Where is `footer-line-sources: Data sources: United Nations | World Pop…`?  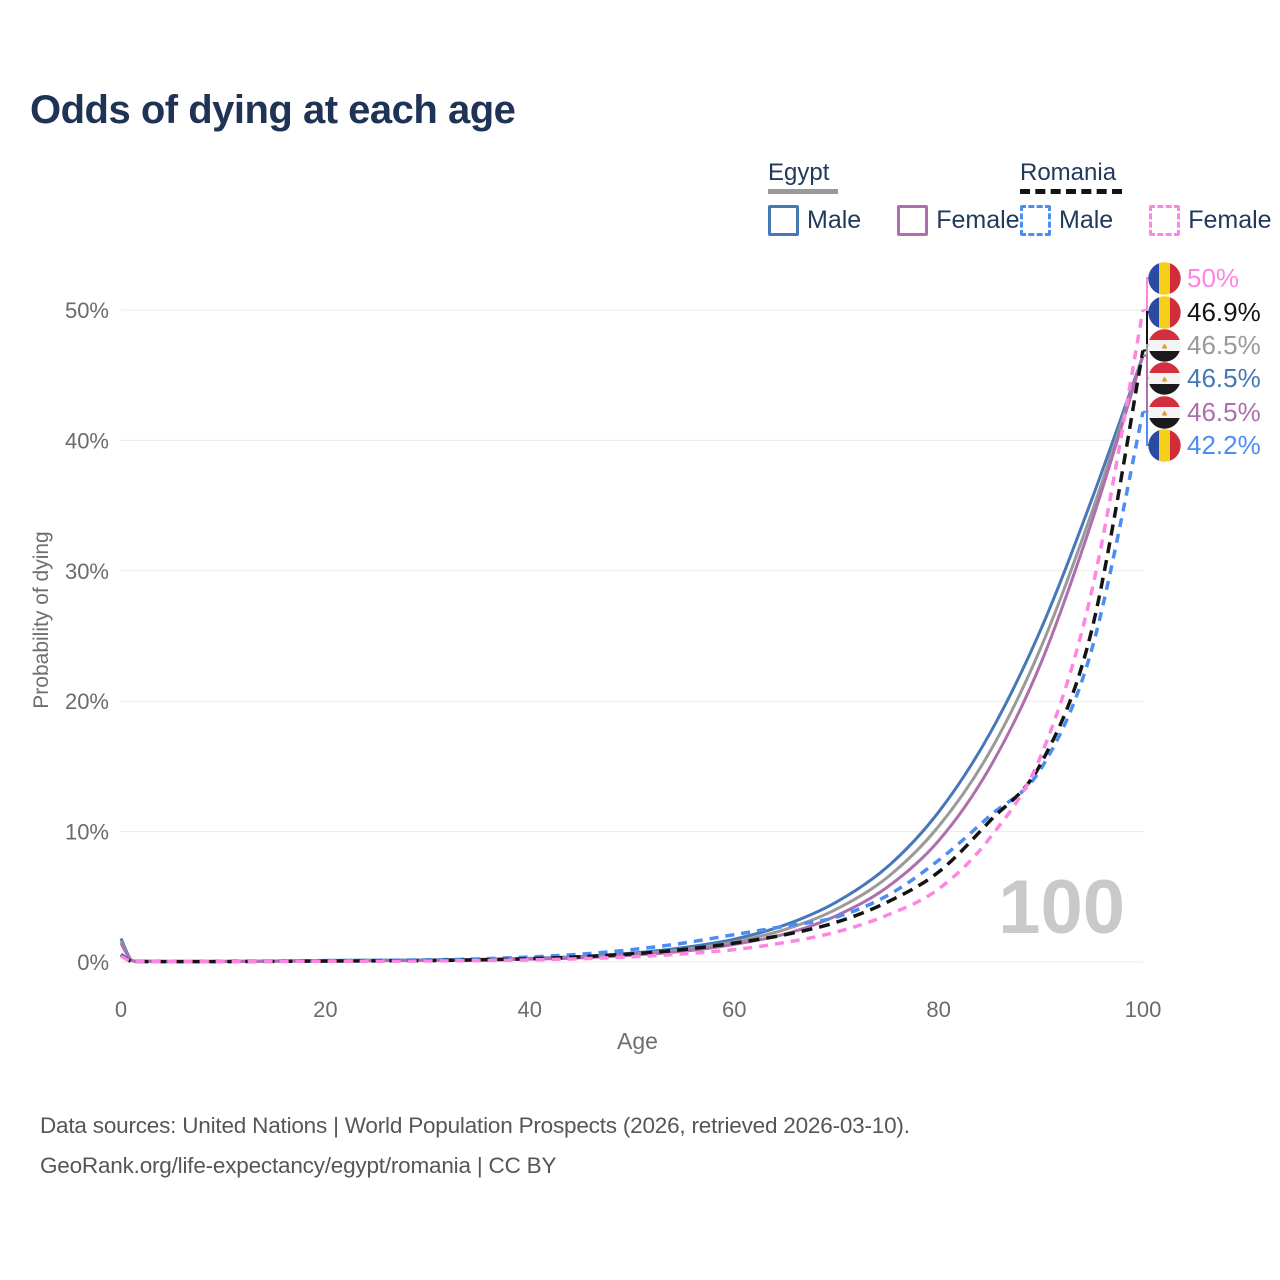
footer-line-sources: Data sources: United Nations | World Pop… is located at coordinates (475, 1125).